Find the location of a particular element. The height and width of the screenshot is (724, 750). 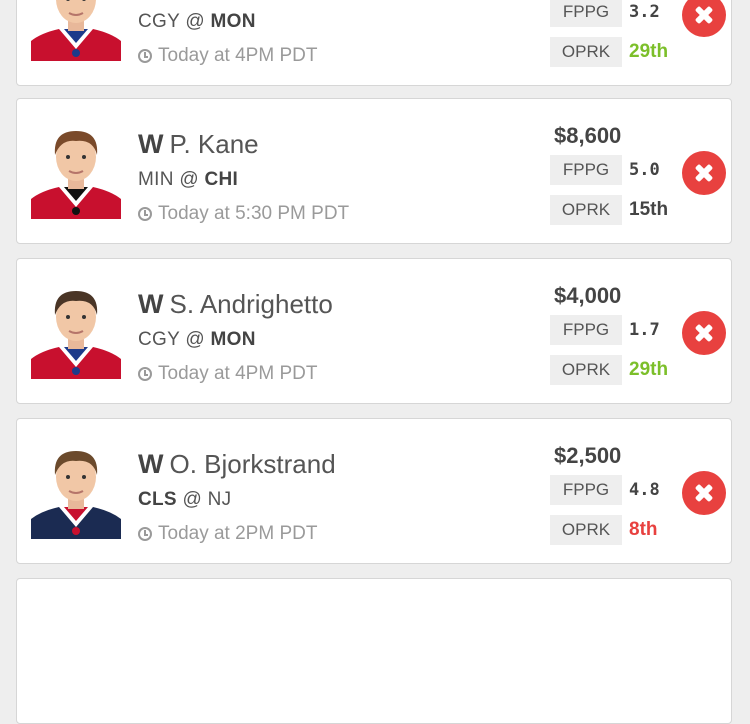

fppg-value: 5.0 is located at coordinates (644, 170).